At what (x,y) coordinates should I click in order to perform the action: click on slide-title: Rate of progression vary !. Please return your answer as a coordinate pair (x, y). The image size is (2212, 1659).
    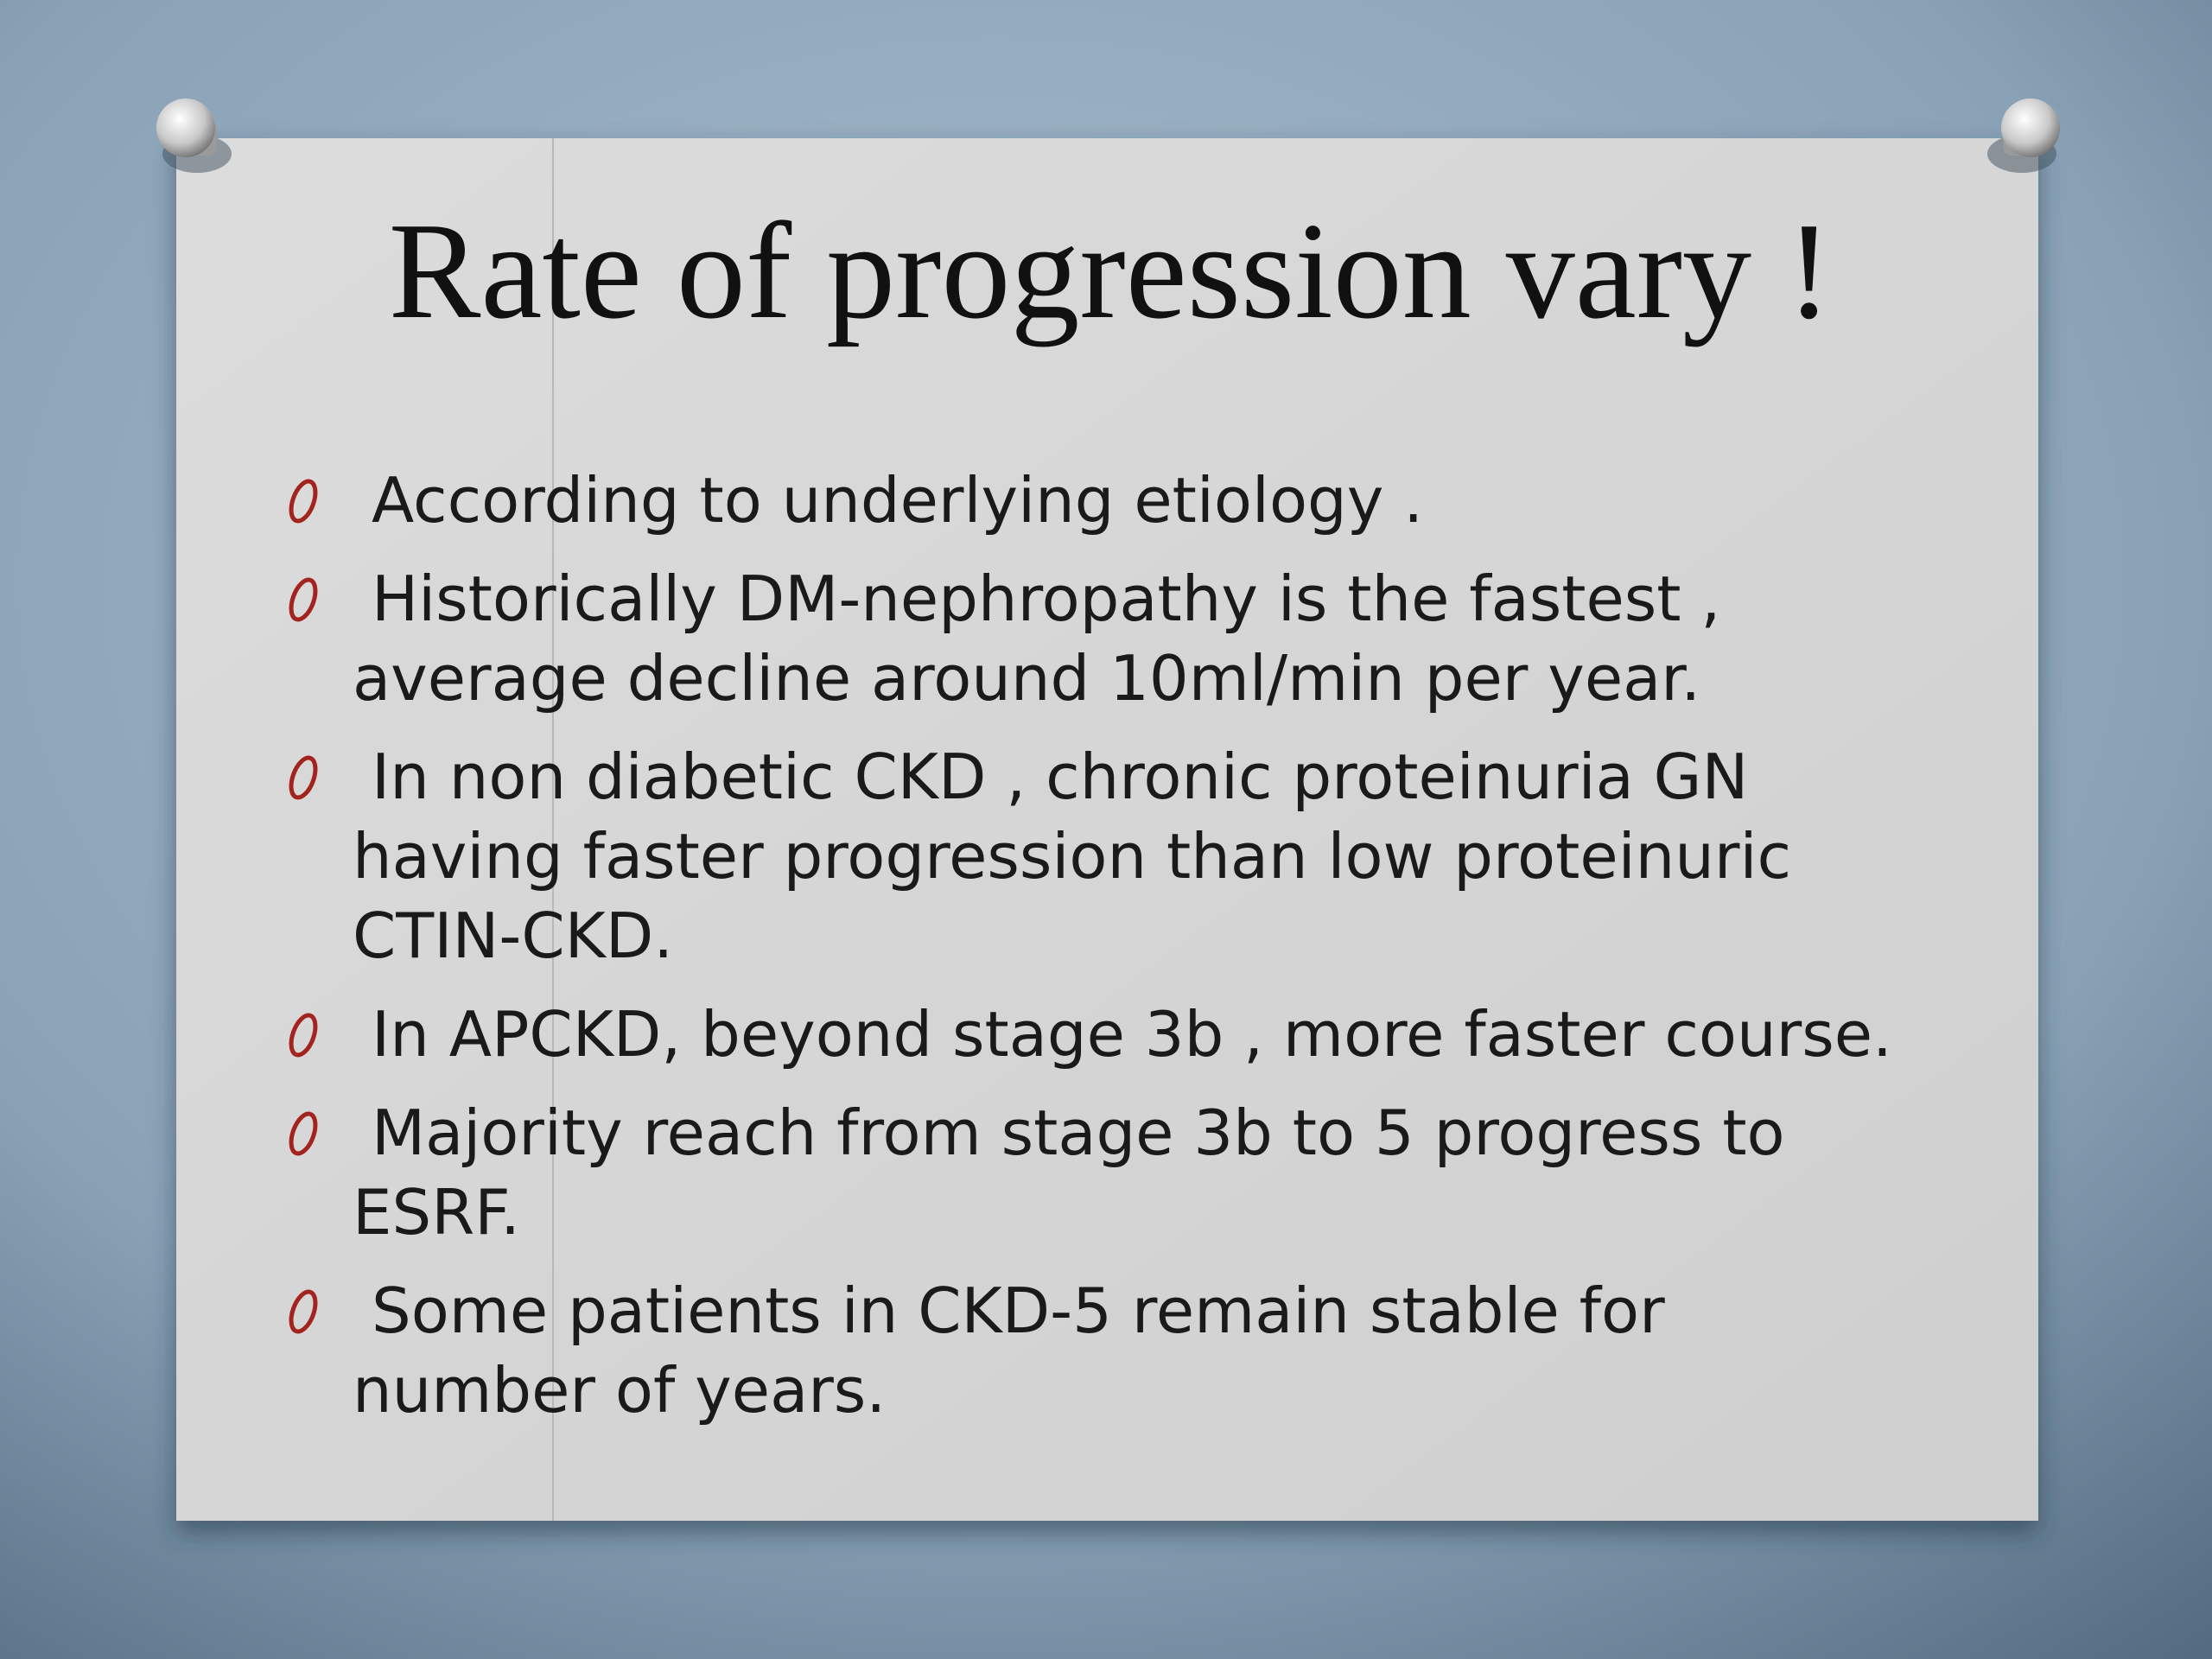
    Looking at the image, I should click on (1111, 270).